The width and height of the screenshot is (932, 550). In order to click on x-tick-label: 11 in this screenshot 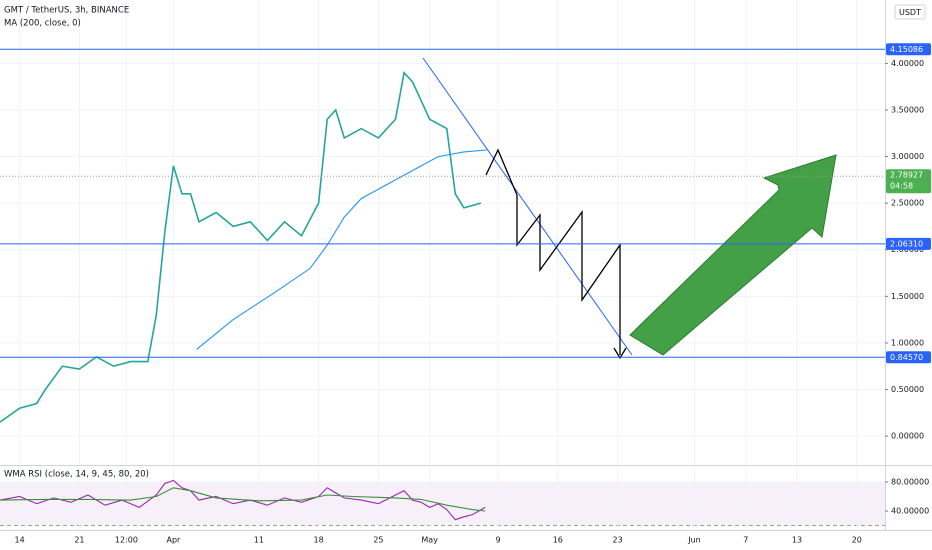, I will do `click(259, 540)`.